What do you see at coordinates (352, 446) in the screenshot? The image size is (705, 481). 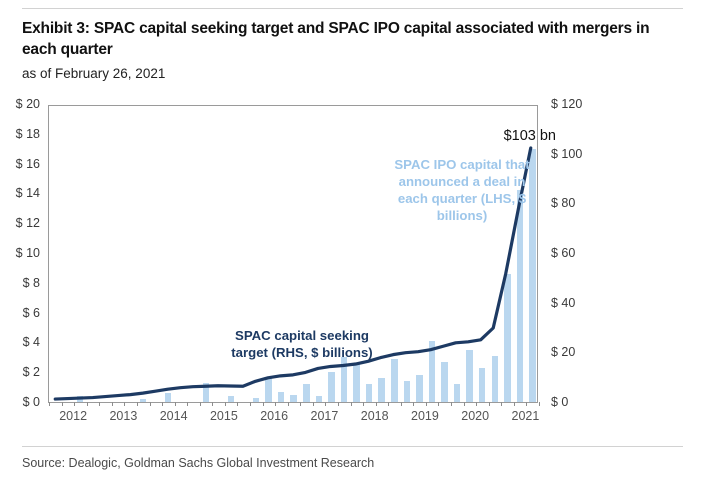 I see `bottom-divider` at bounding box center [352, 446].